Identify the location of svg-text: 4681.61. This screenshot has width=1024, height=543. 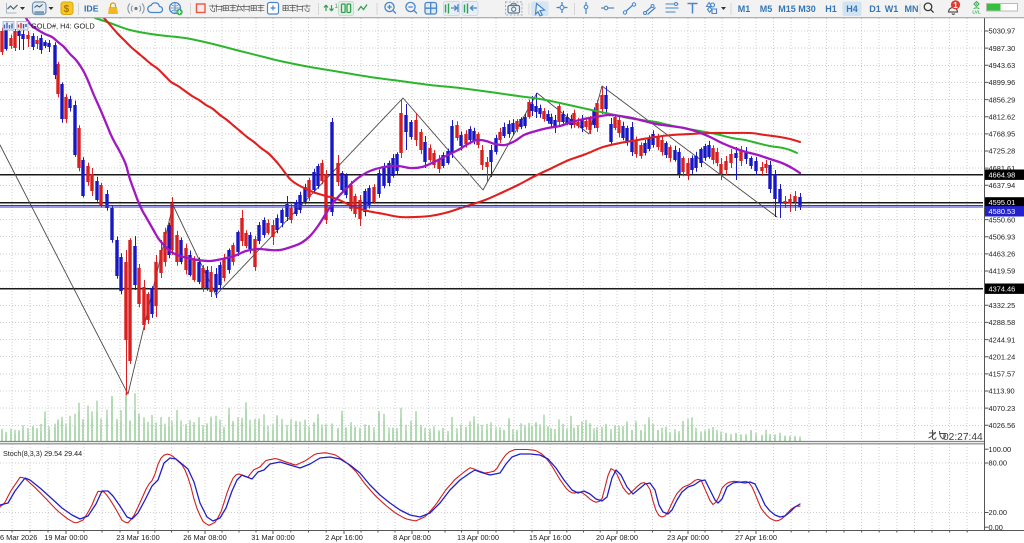
(1002, 168).